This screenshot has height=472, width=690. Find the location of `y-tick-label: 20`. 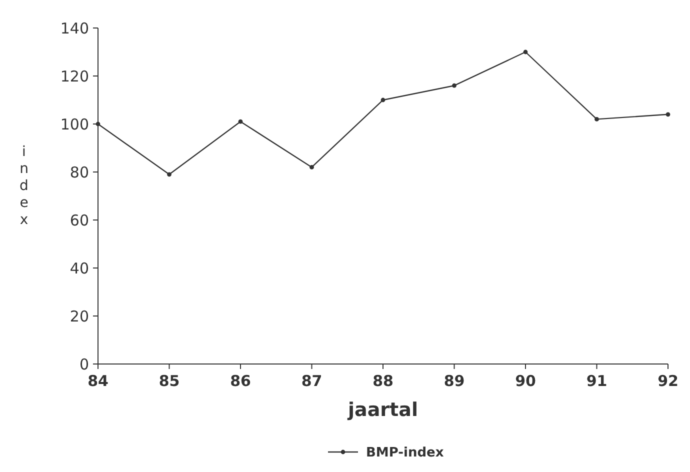

y-tick-label: 20 is located at coordinates (79, 316).